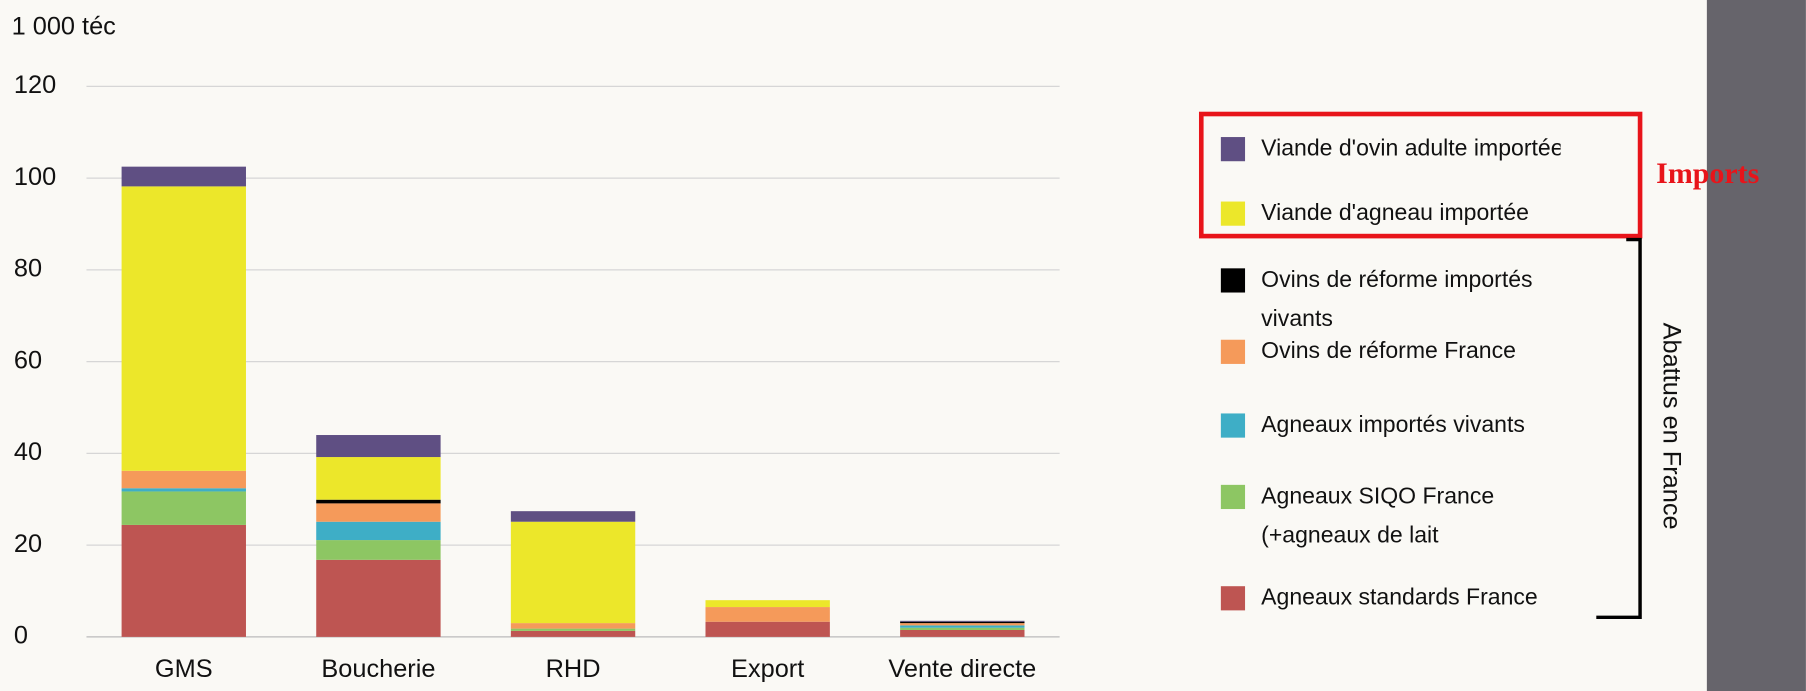  I want to click on y-tick-label: 120, so click(35, 85).